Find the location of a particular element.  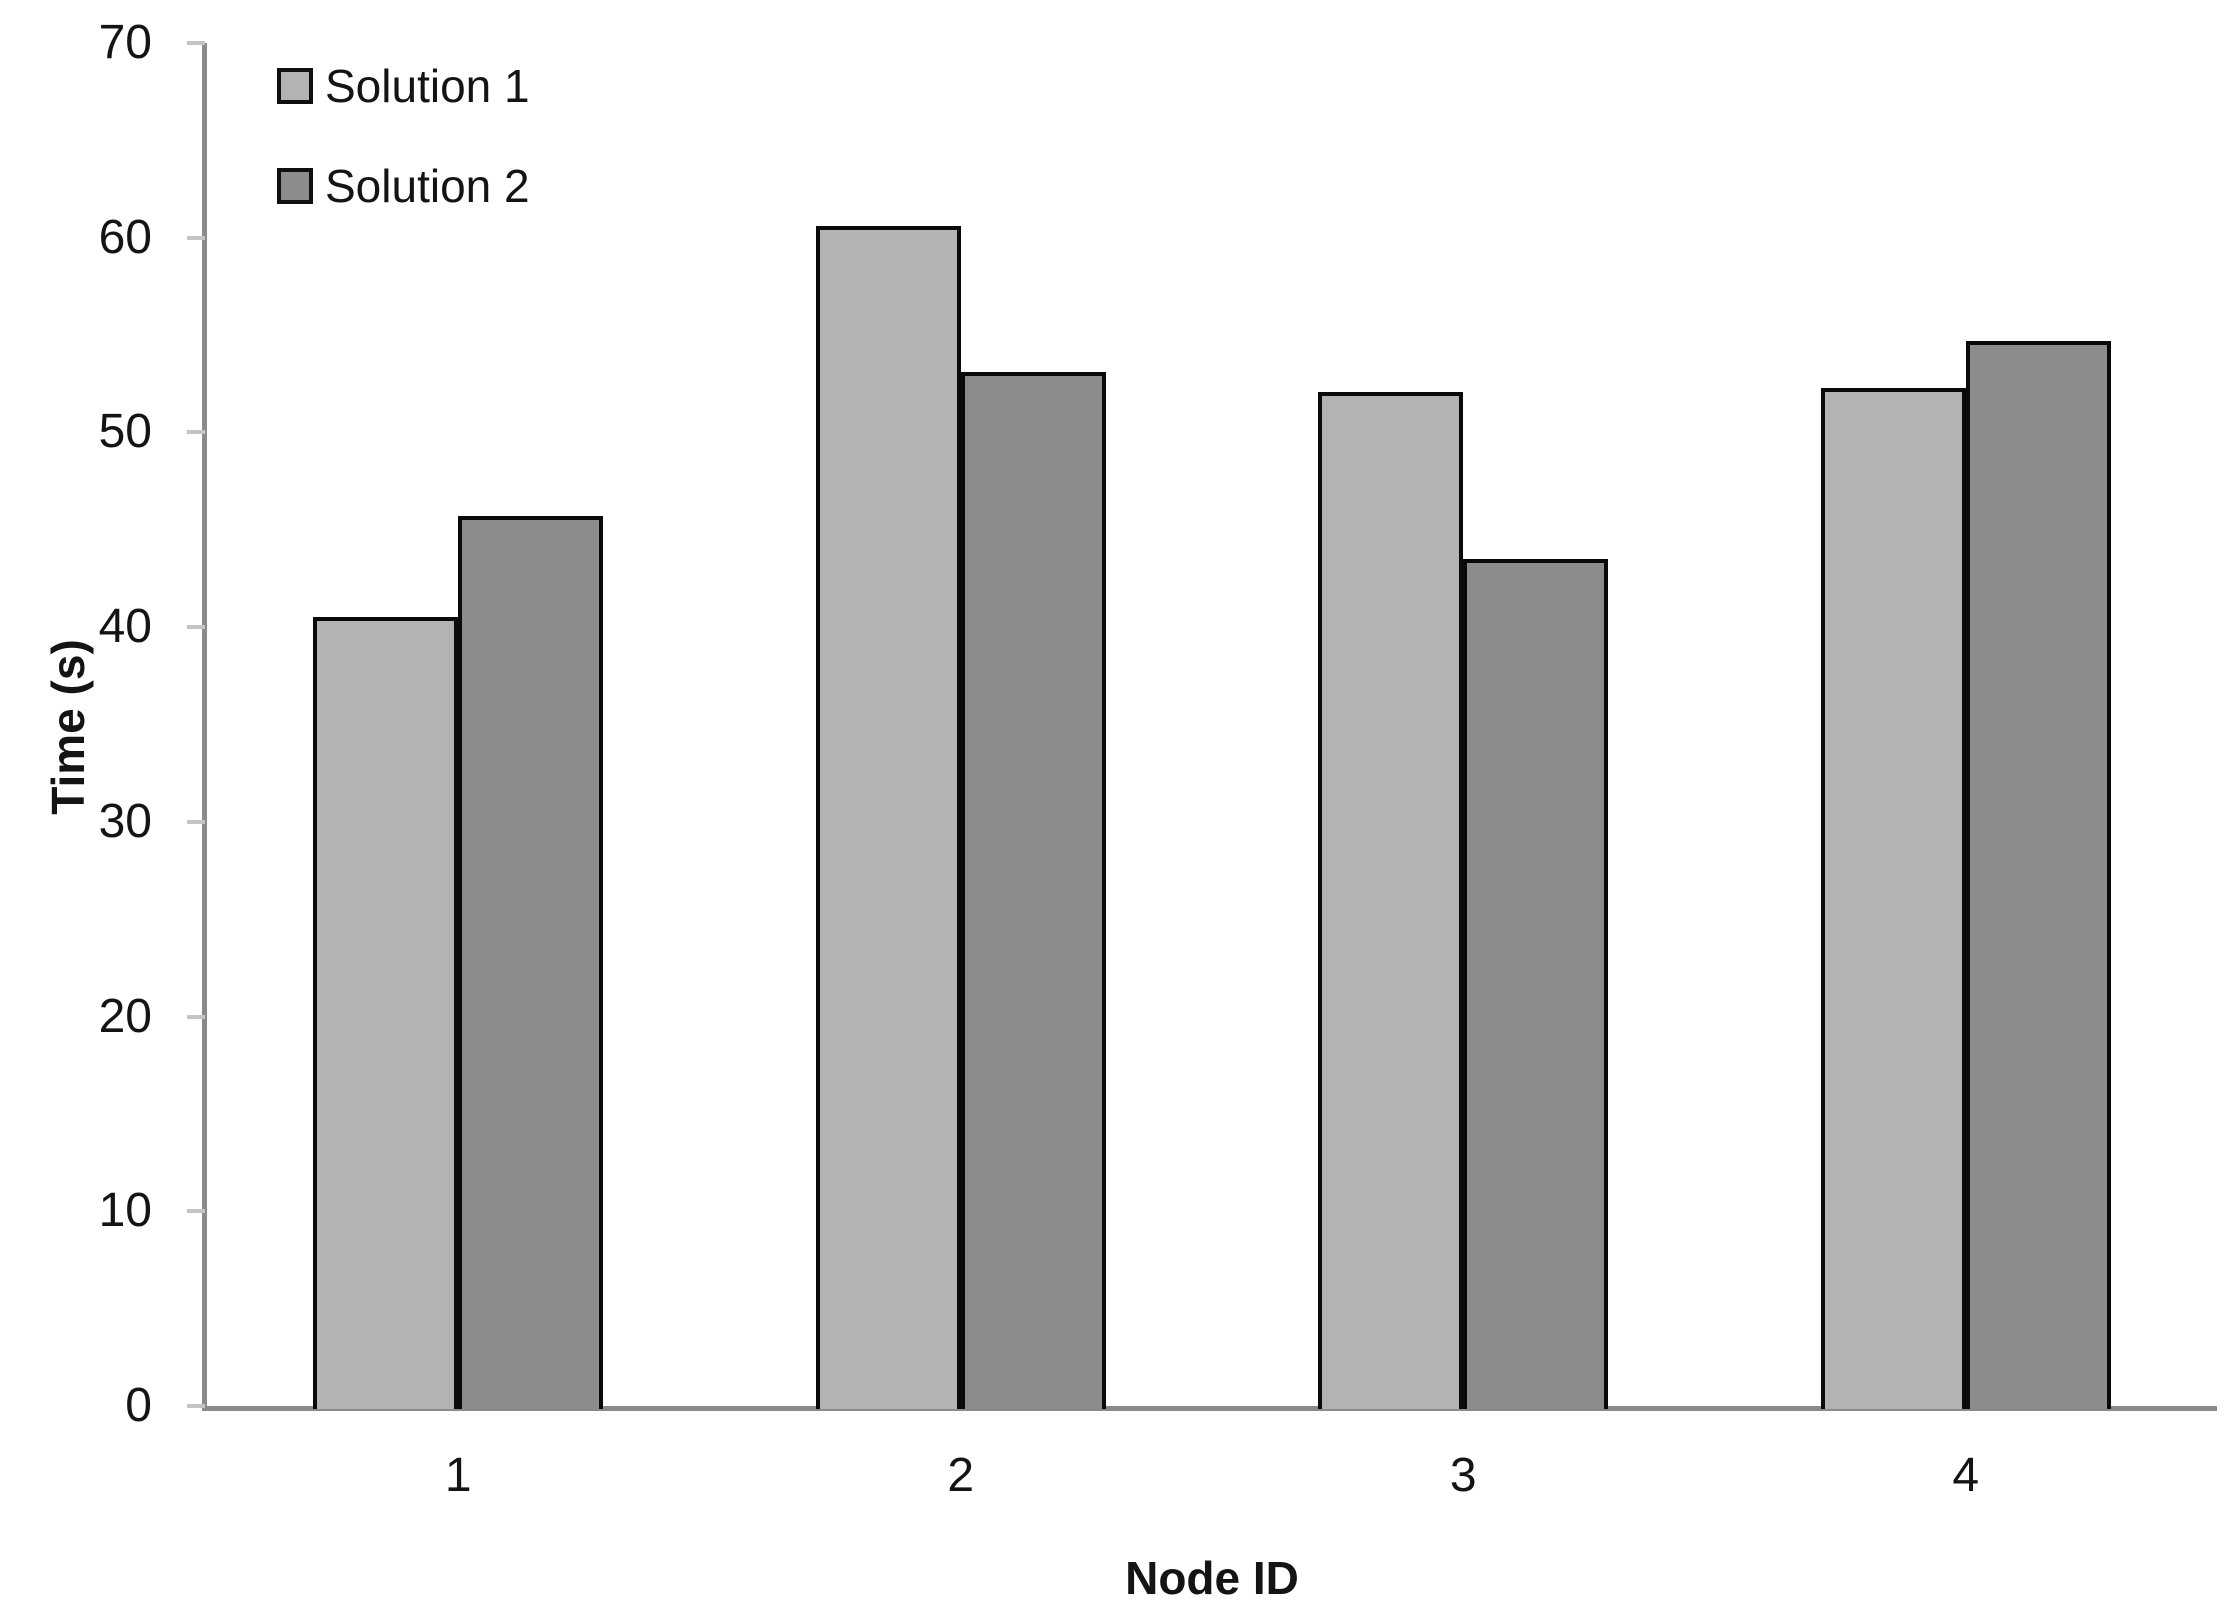

legend-label: Solution 1 is located at coordinates (427, 86).